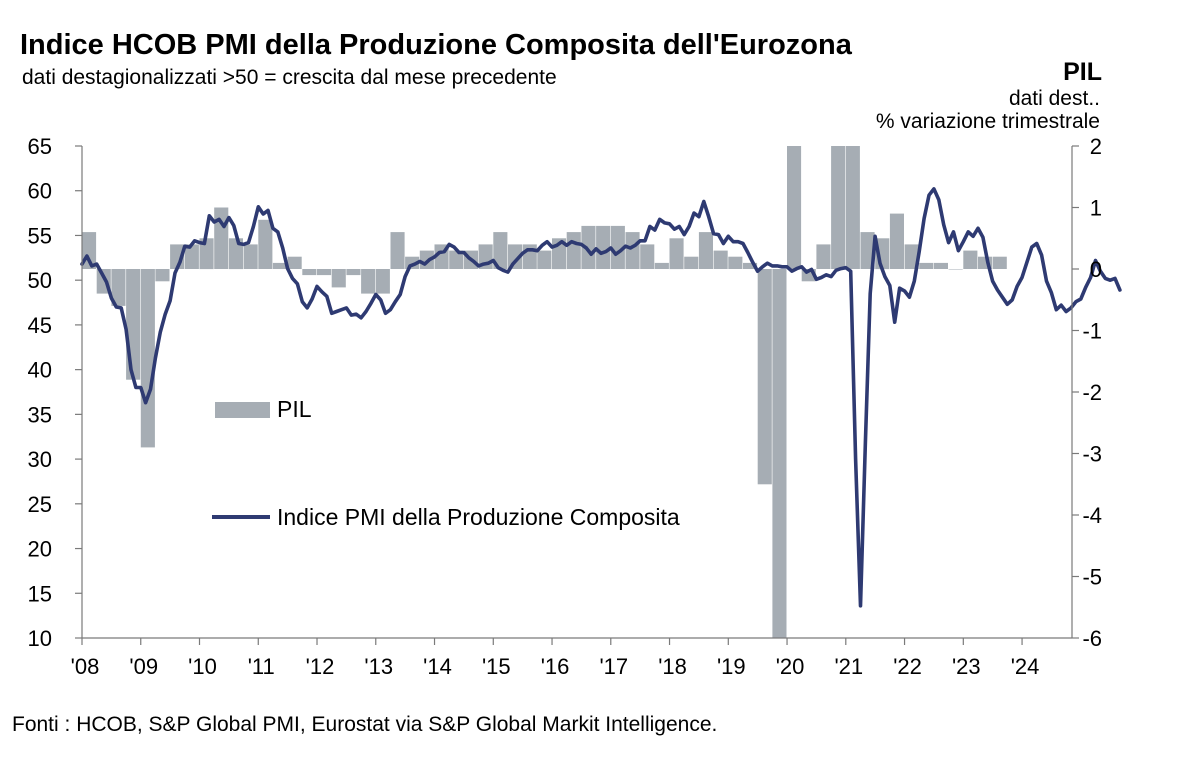  Describe the element at coordinates (40, 593) in the screenshot. I see `left-tick-label: 15` at that location.